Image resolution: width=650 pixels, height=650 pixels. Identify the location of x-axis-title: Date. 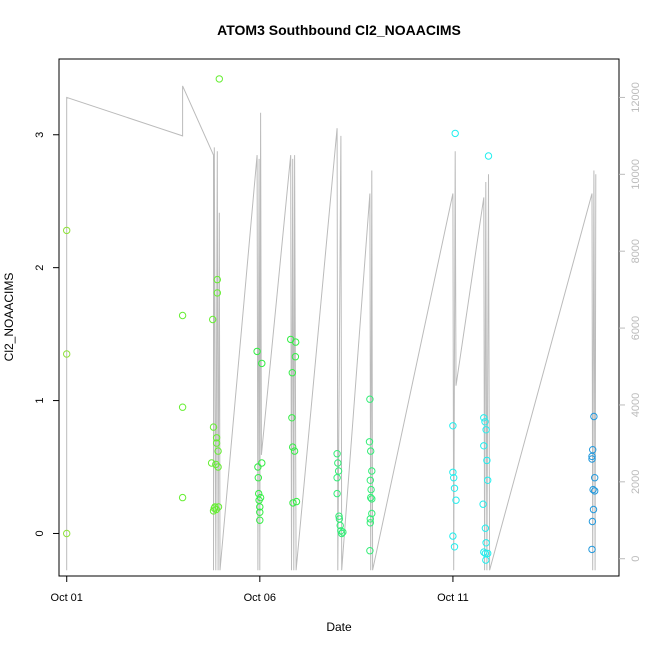
(339, 627).